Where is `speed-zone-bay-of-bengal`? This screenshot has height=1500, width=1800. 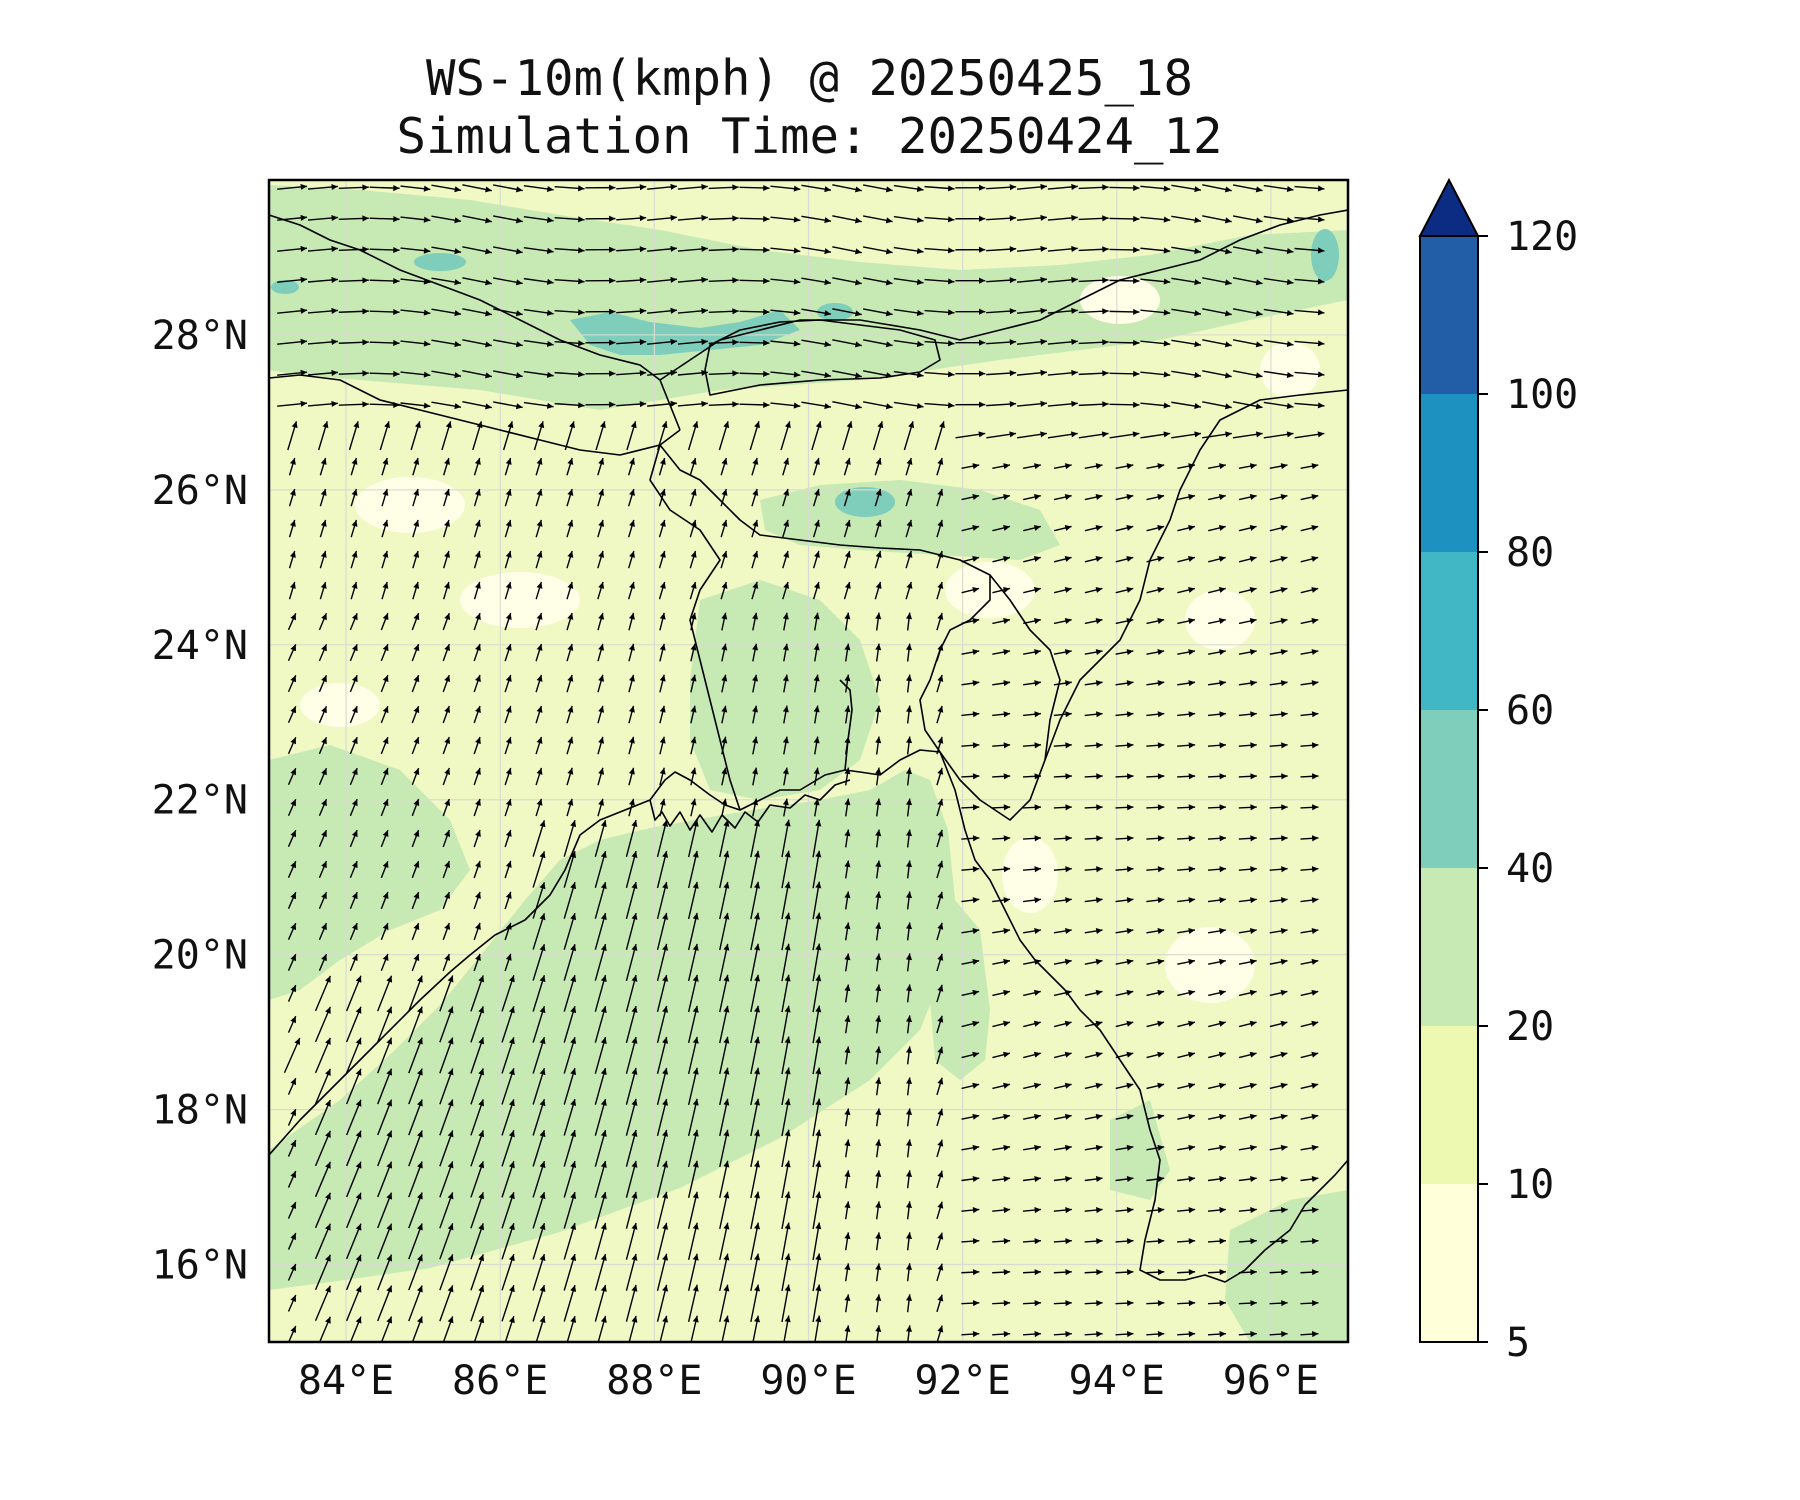 speed-zone-bay-of-bengal is located at coordinates (612, 1030).